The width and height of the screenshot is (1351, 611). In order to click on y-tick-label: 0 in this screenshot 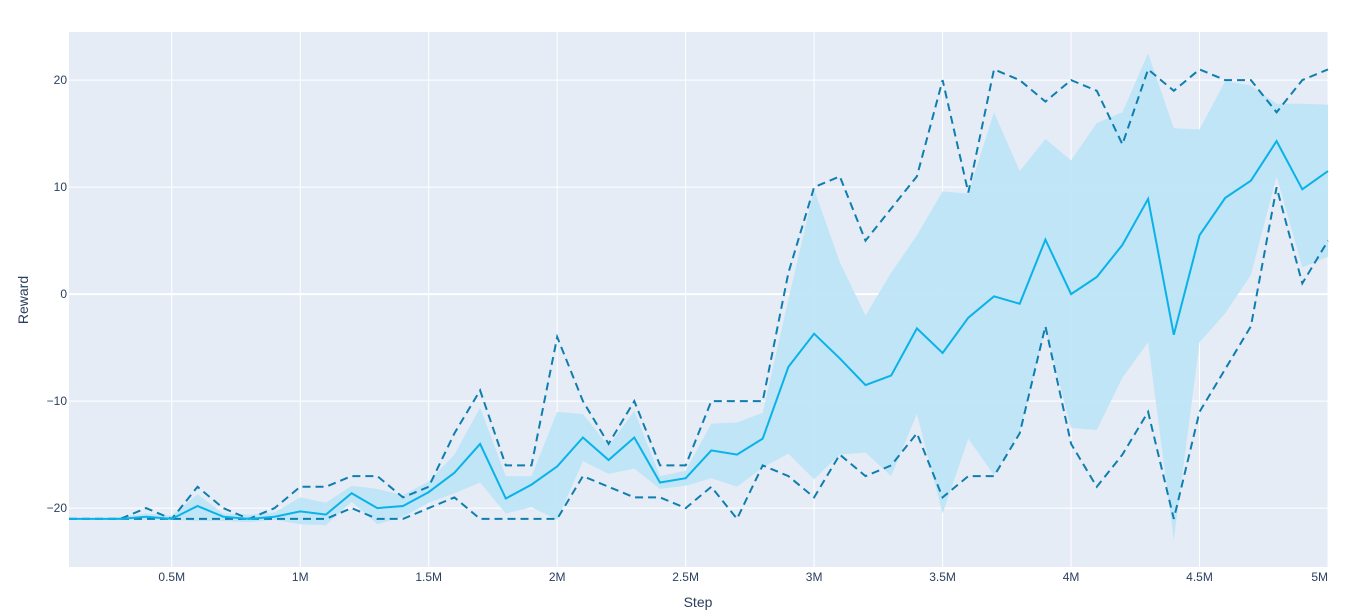, I will do `click(63, 294)`.